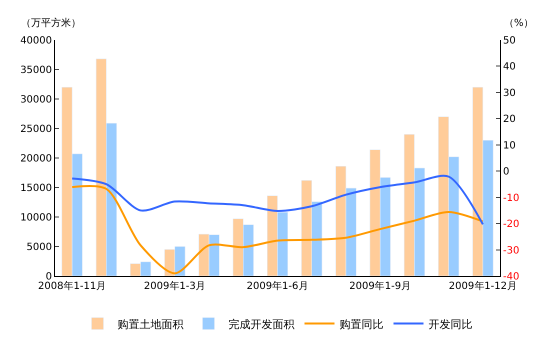 The height and width of the screenshot is (350, 547). What do you see at coordinates (509, 67) in the screenshot?
I see `y2-tick-label: 40` at bounding box center [509, 67].